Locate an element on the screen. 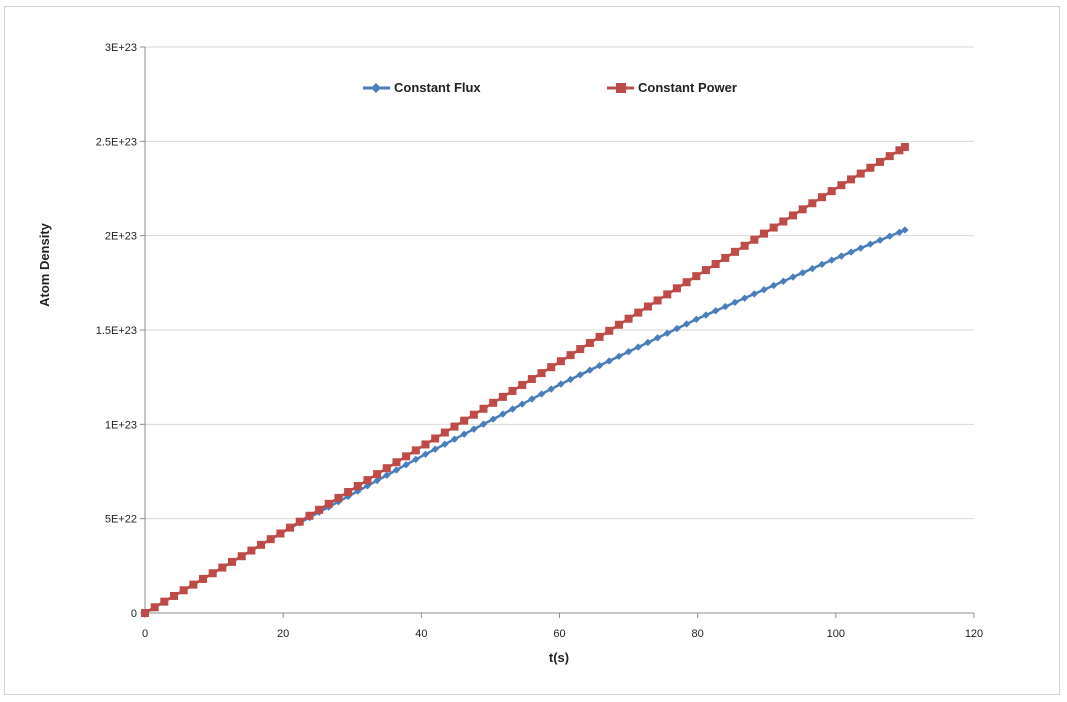 This screenshot has height=702, width=1067. legend-item-constant-power: Constant Power is located at coordinates (672, 87).